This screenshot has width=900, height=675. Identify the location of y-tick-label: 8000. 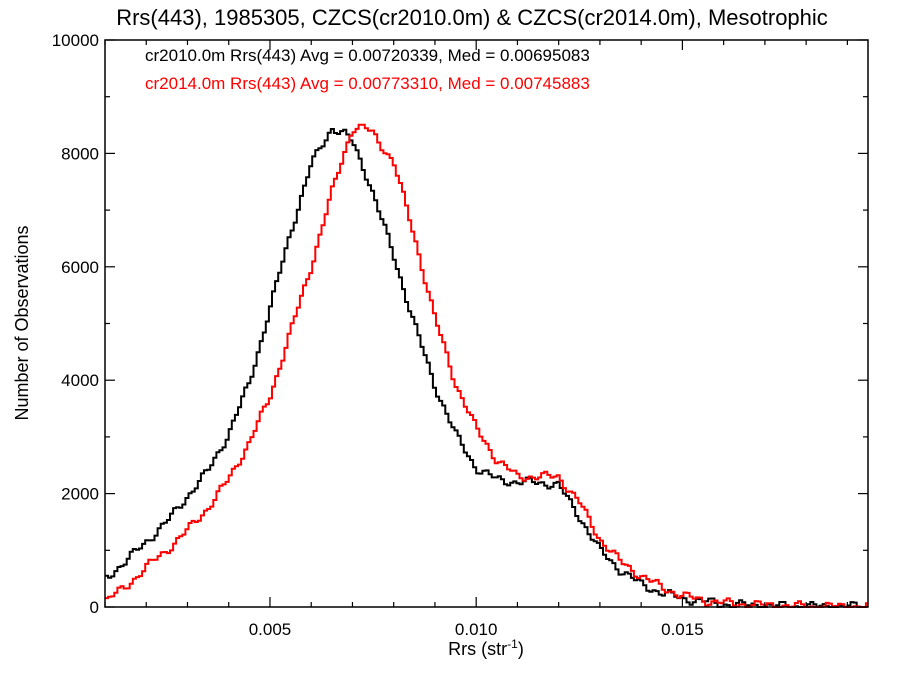
(80, 153).